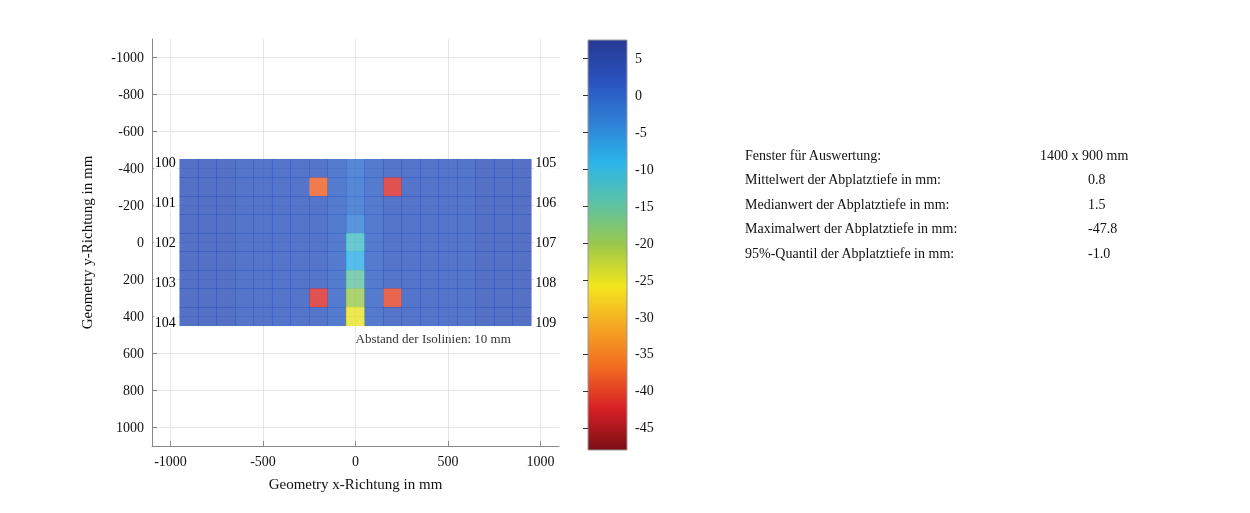  What do you see at coordinates (546, 163) in the screenshot?
I see `annotation: 105` at bounding box center [546, 163].